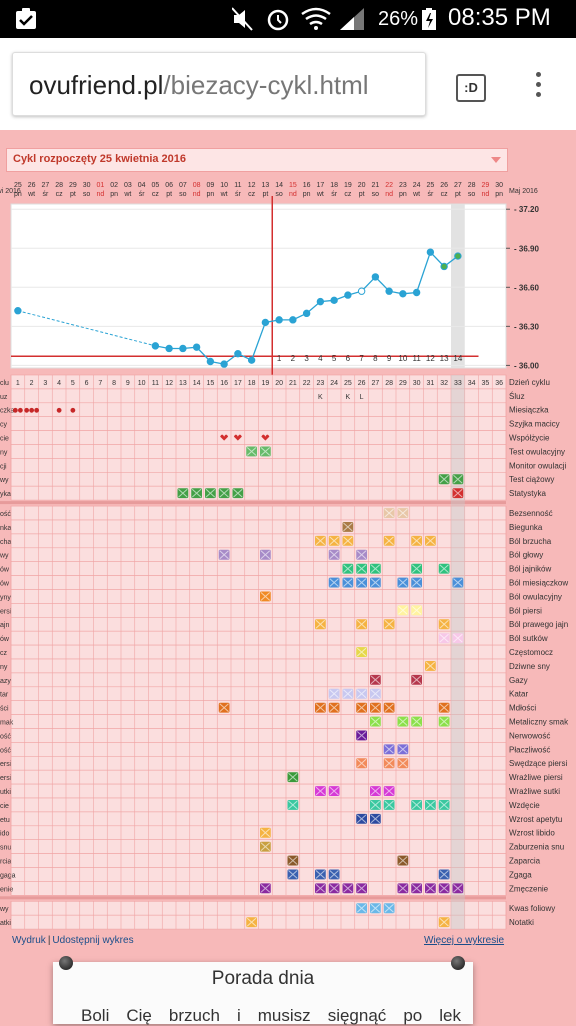 This screenshot has height=1026, width=576. What do you see at coordinates (7, 411) in the screenshot?
I see `row-label-clipped: czka` at bounding box center [7, 411].